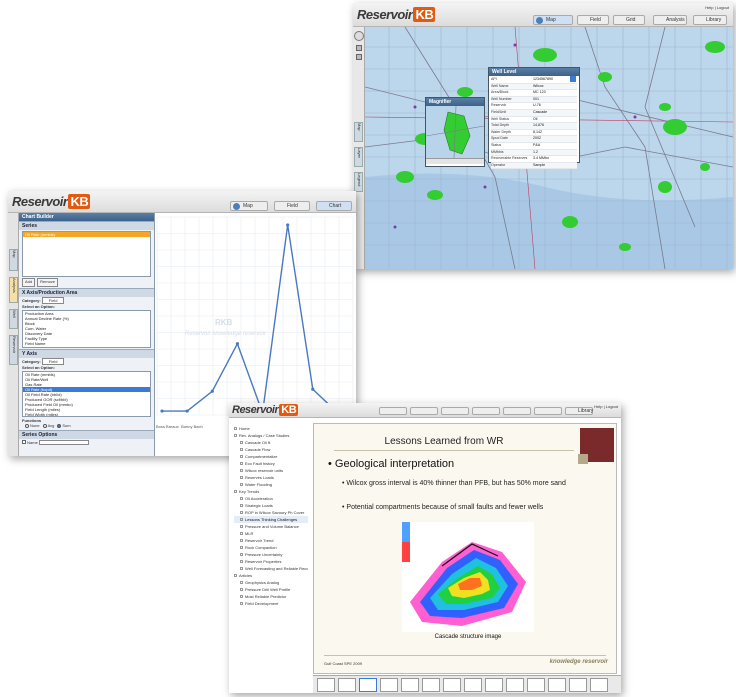 The height and width of the screenshot is (697, 736). Describe the element at coordinates (271, 547) in the screenshot. I see `toc-item: Rock Compaction` at that location.